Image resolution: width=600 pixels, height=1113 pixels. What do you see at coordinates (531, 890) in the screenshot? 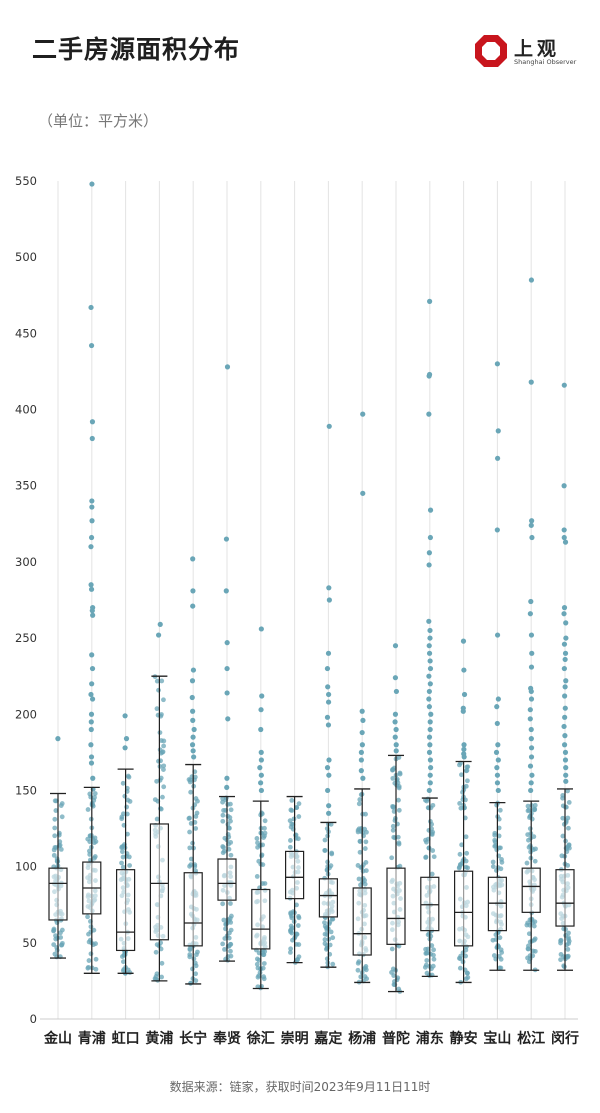
I see `box` at bounding box center [531, 890].